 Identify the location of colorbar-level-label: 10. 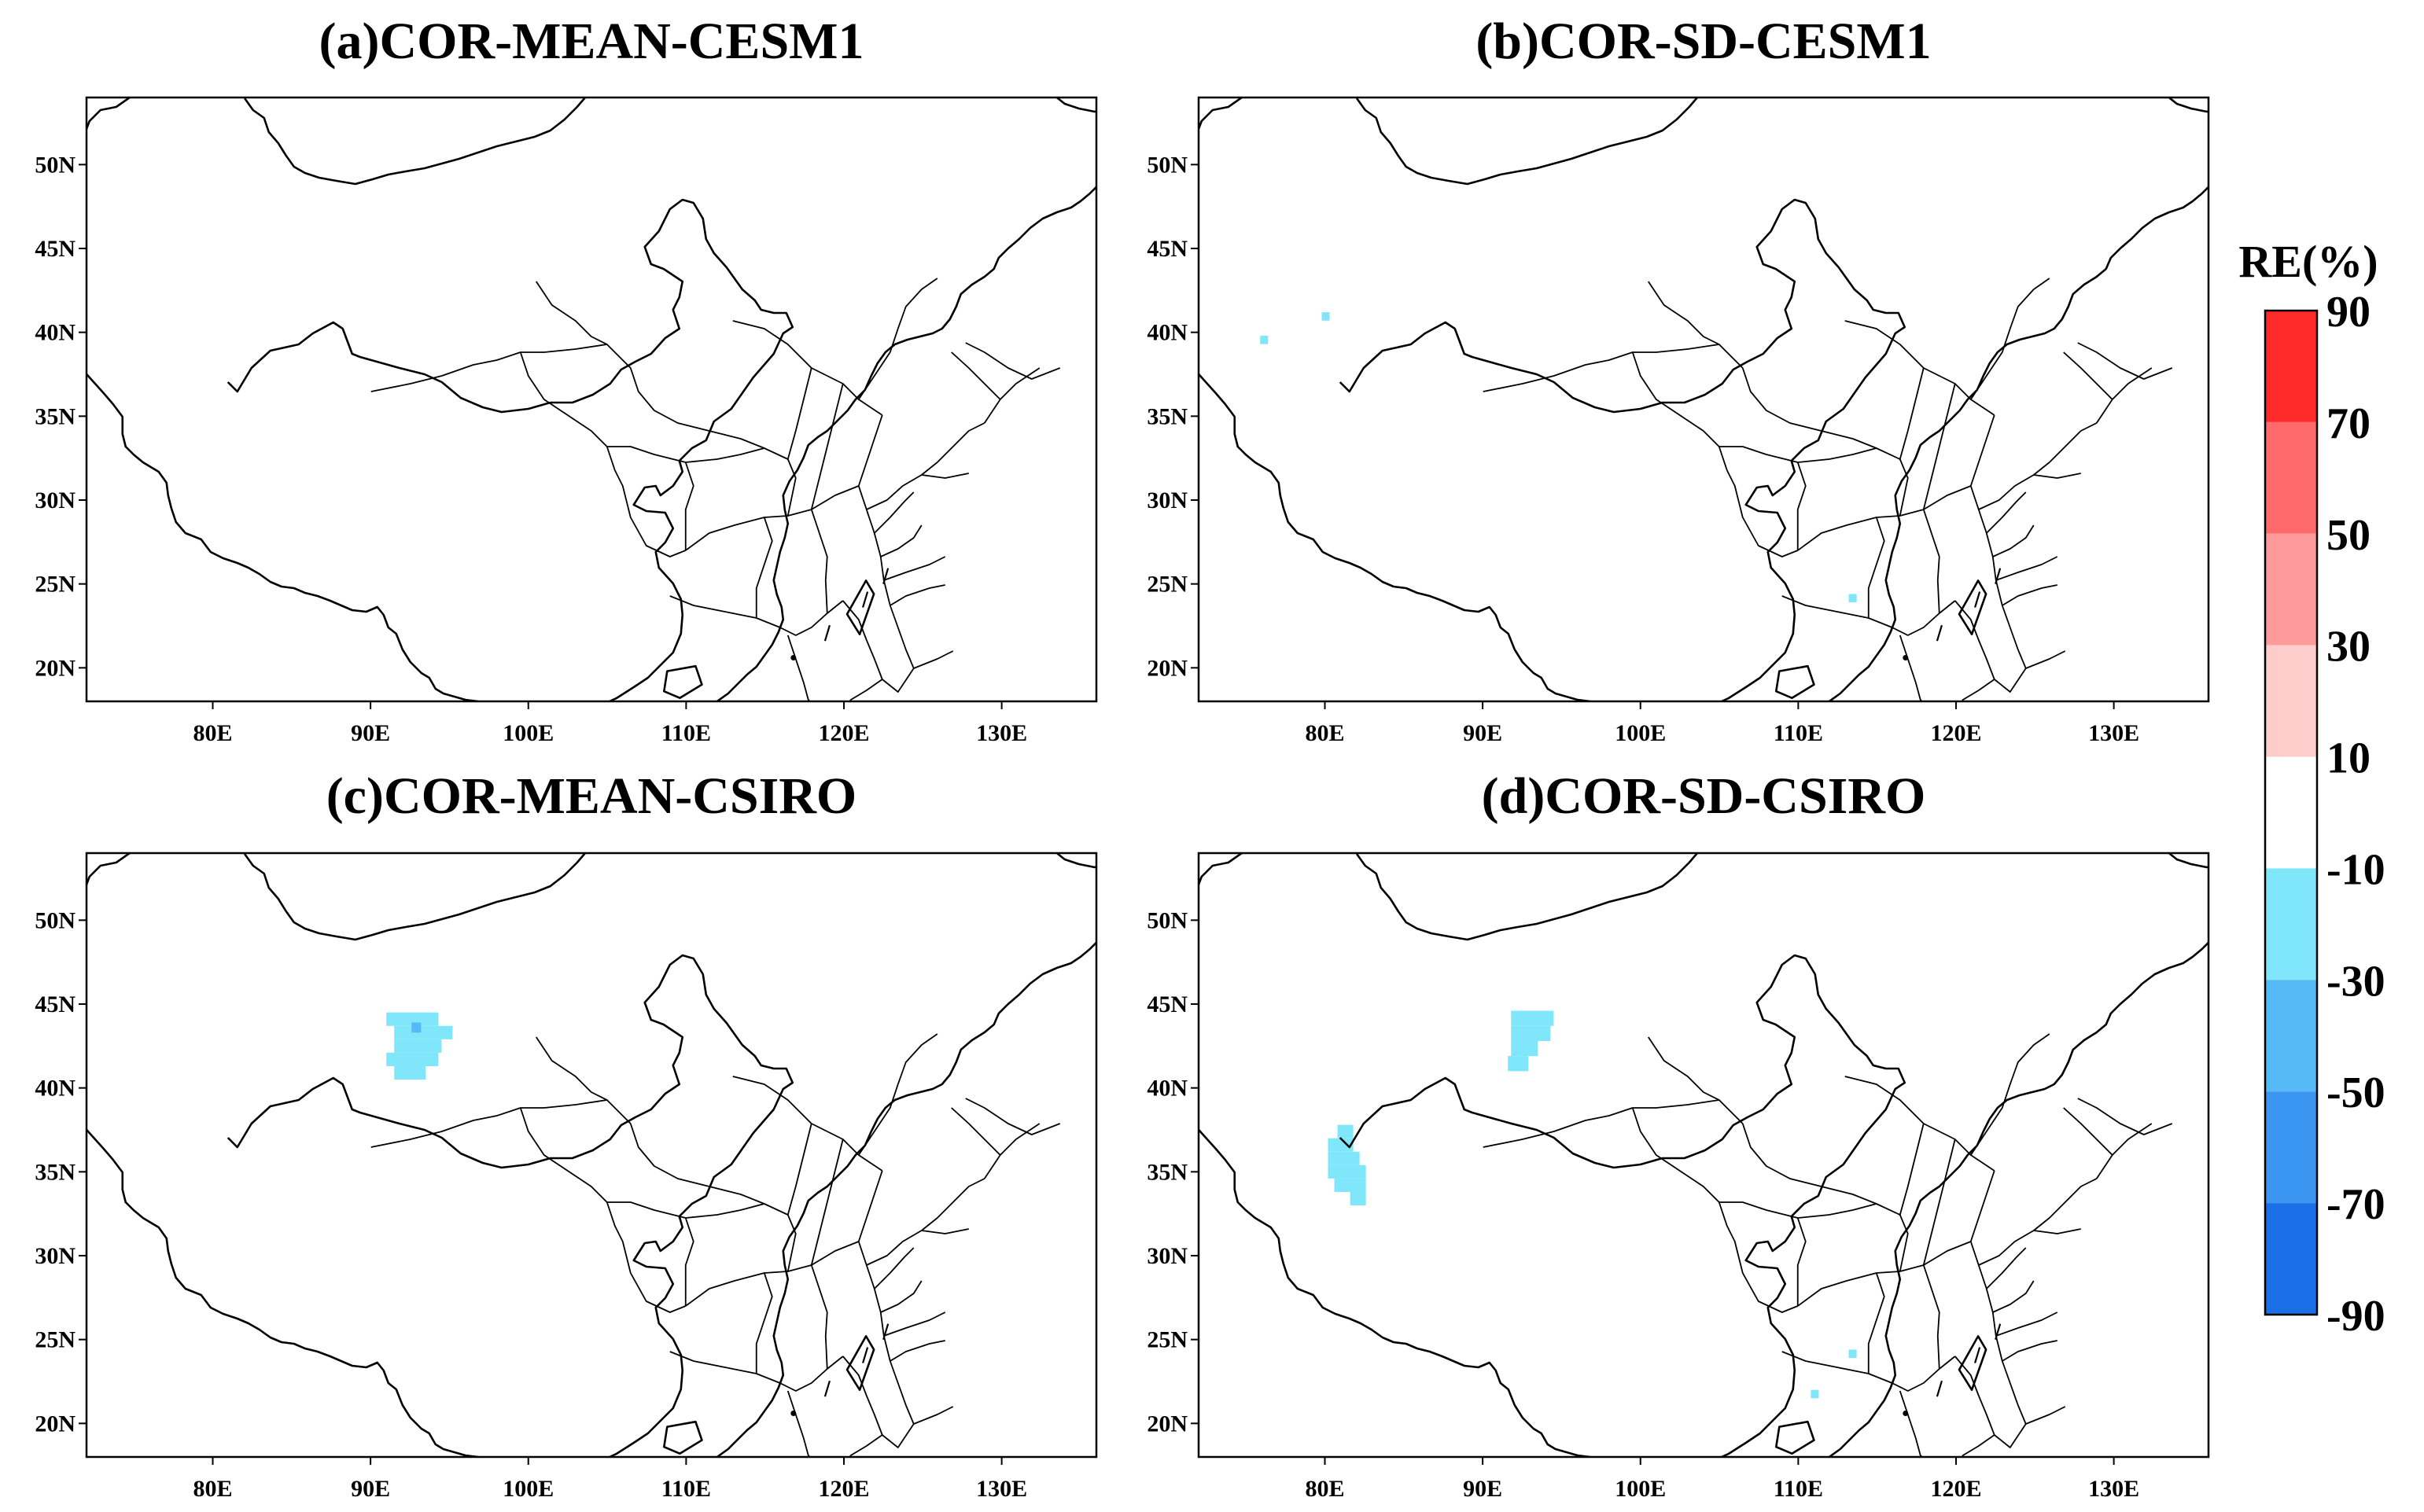
(2348, 758).